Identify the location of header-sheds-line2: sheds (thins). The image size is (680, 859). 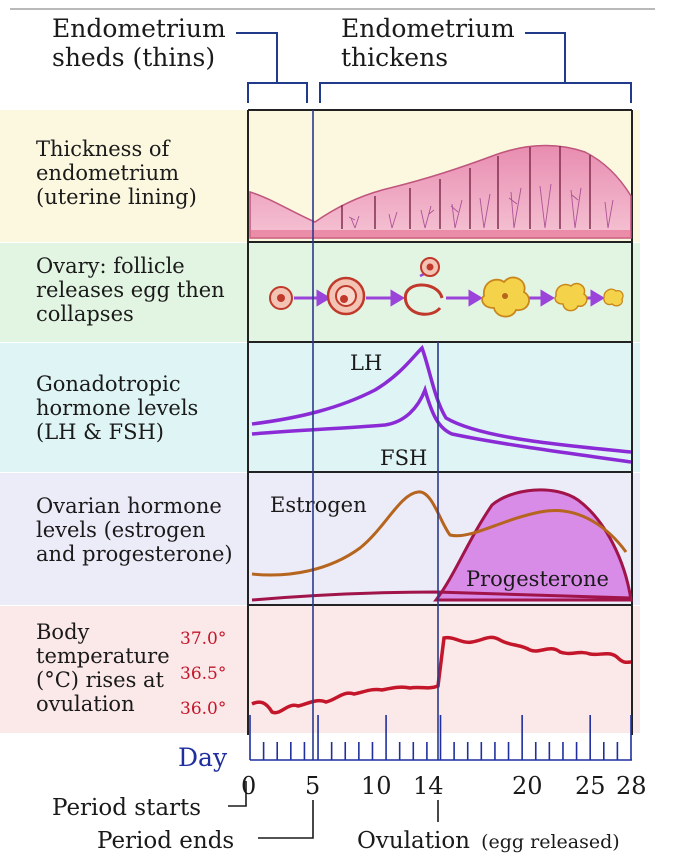
(134, 57).